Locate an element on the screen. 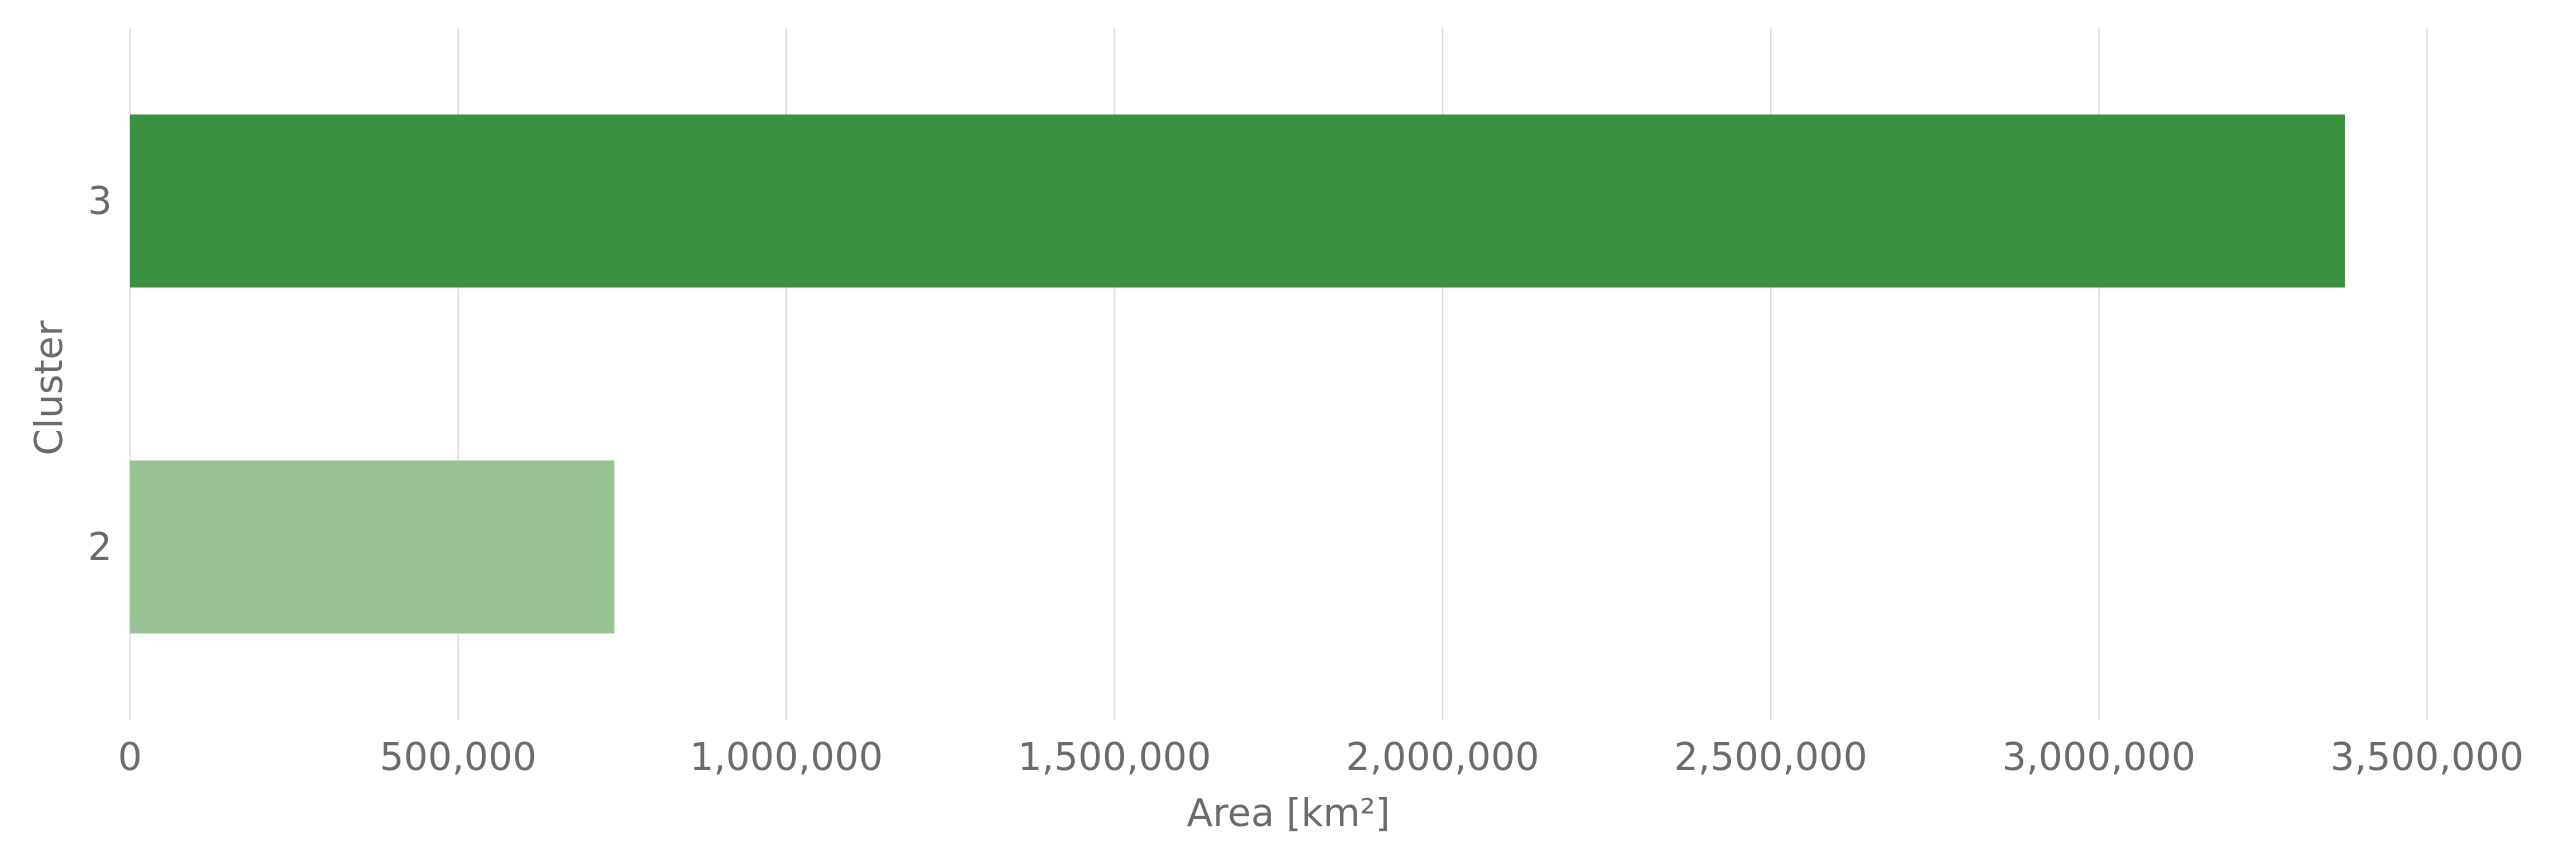 The width and height of the screenshot is (2562, 866). x-tick-label: 1,000,000 is located at coordinates (786, 757).